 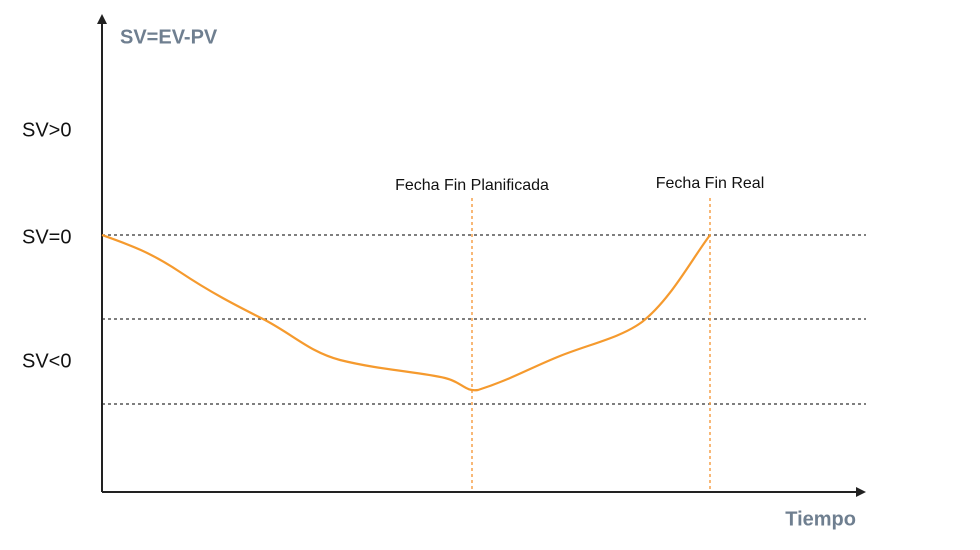 What do you see at coordinates (169, 37) in the screenshot?
I see `title: SV=EV-PV` at bounding box center [169, 37].